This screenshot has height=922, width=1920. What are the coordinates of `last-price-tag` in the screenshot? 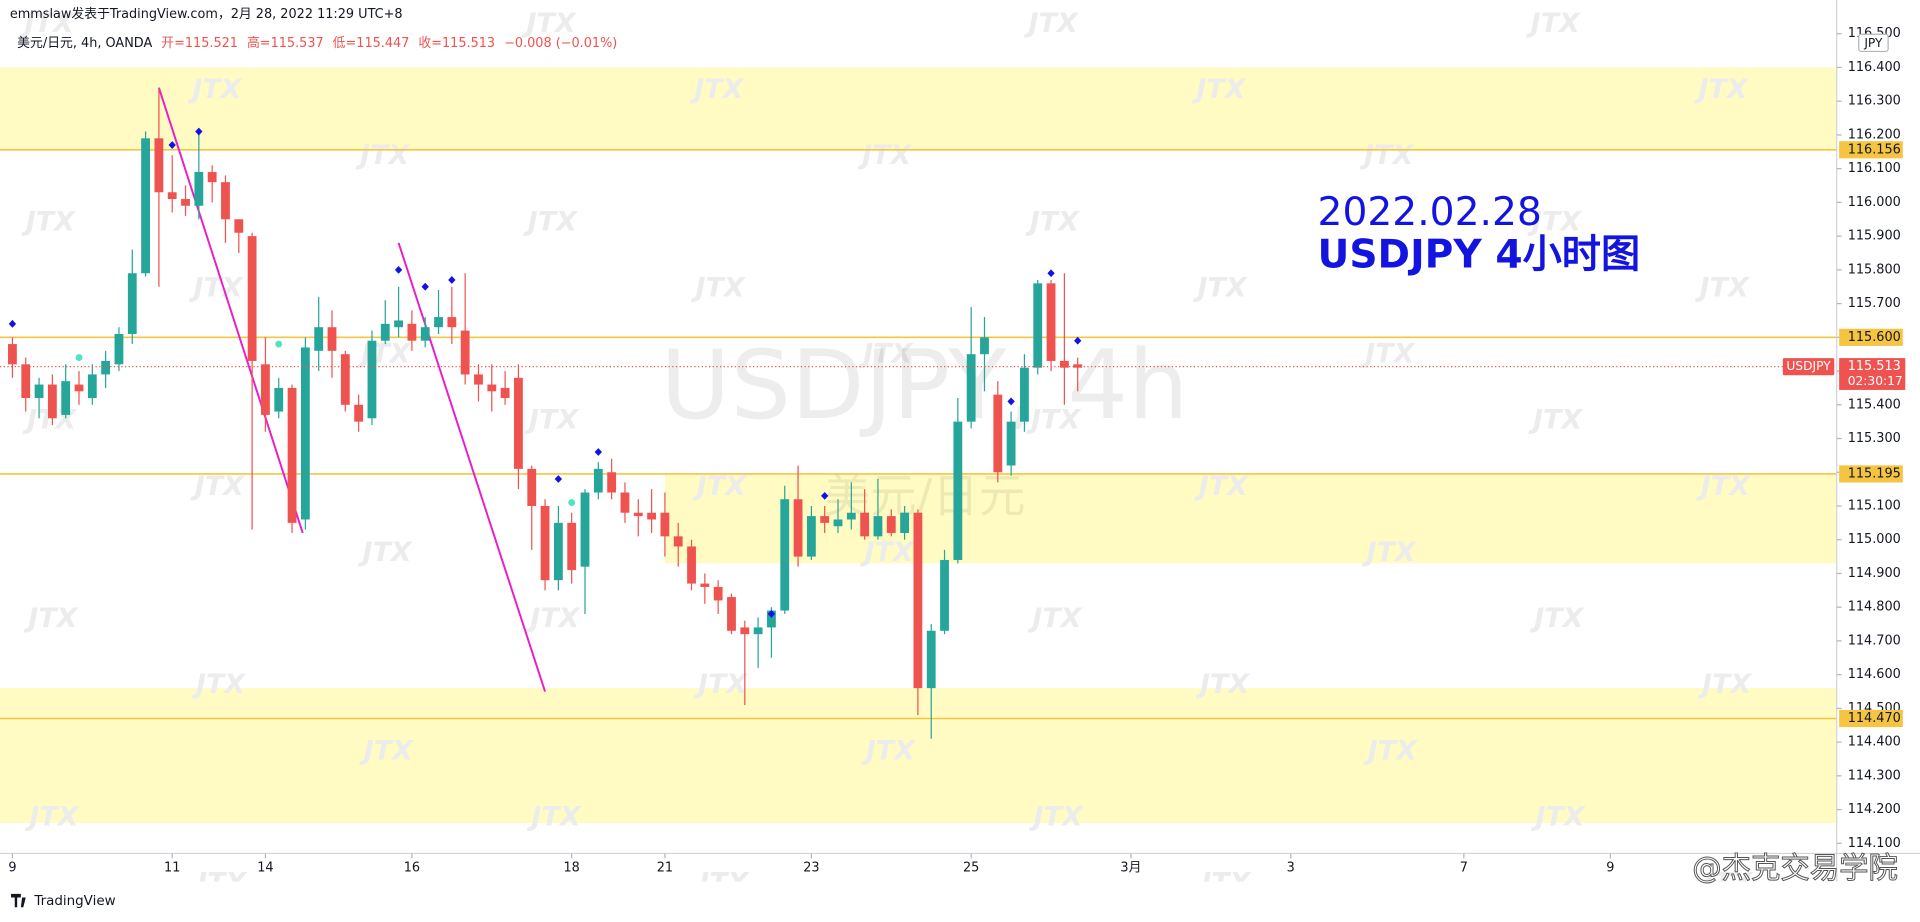 It's located at (1872, 374).